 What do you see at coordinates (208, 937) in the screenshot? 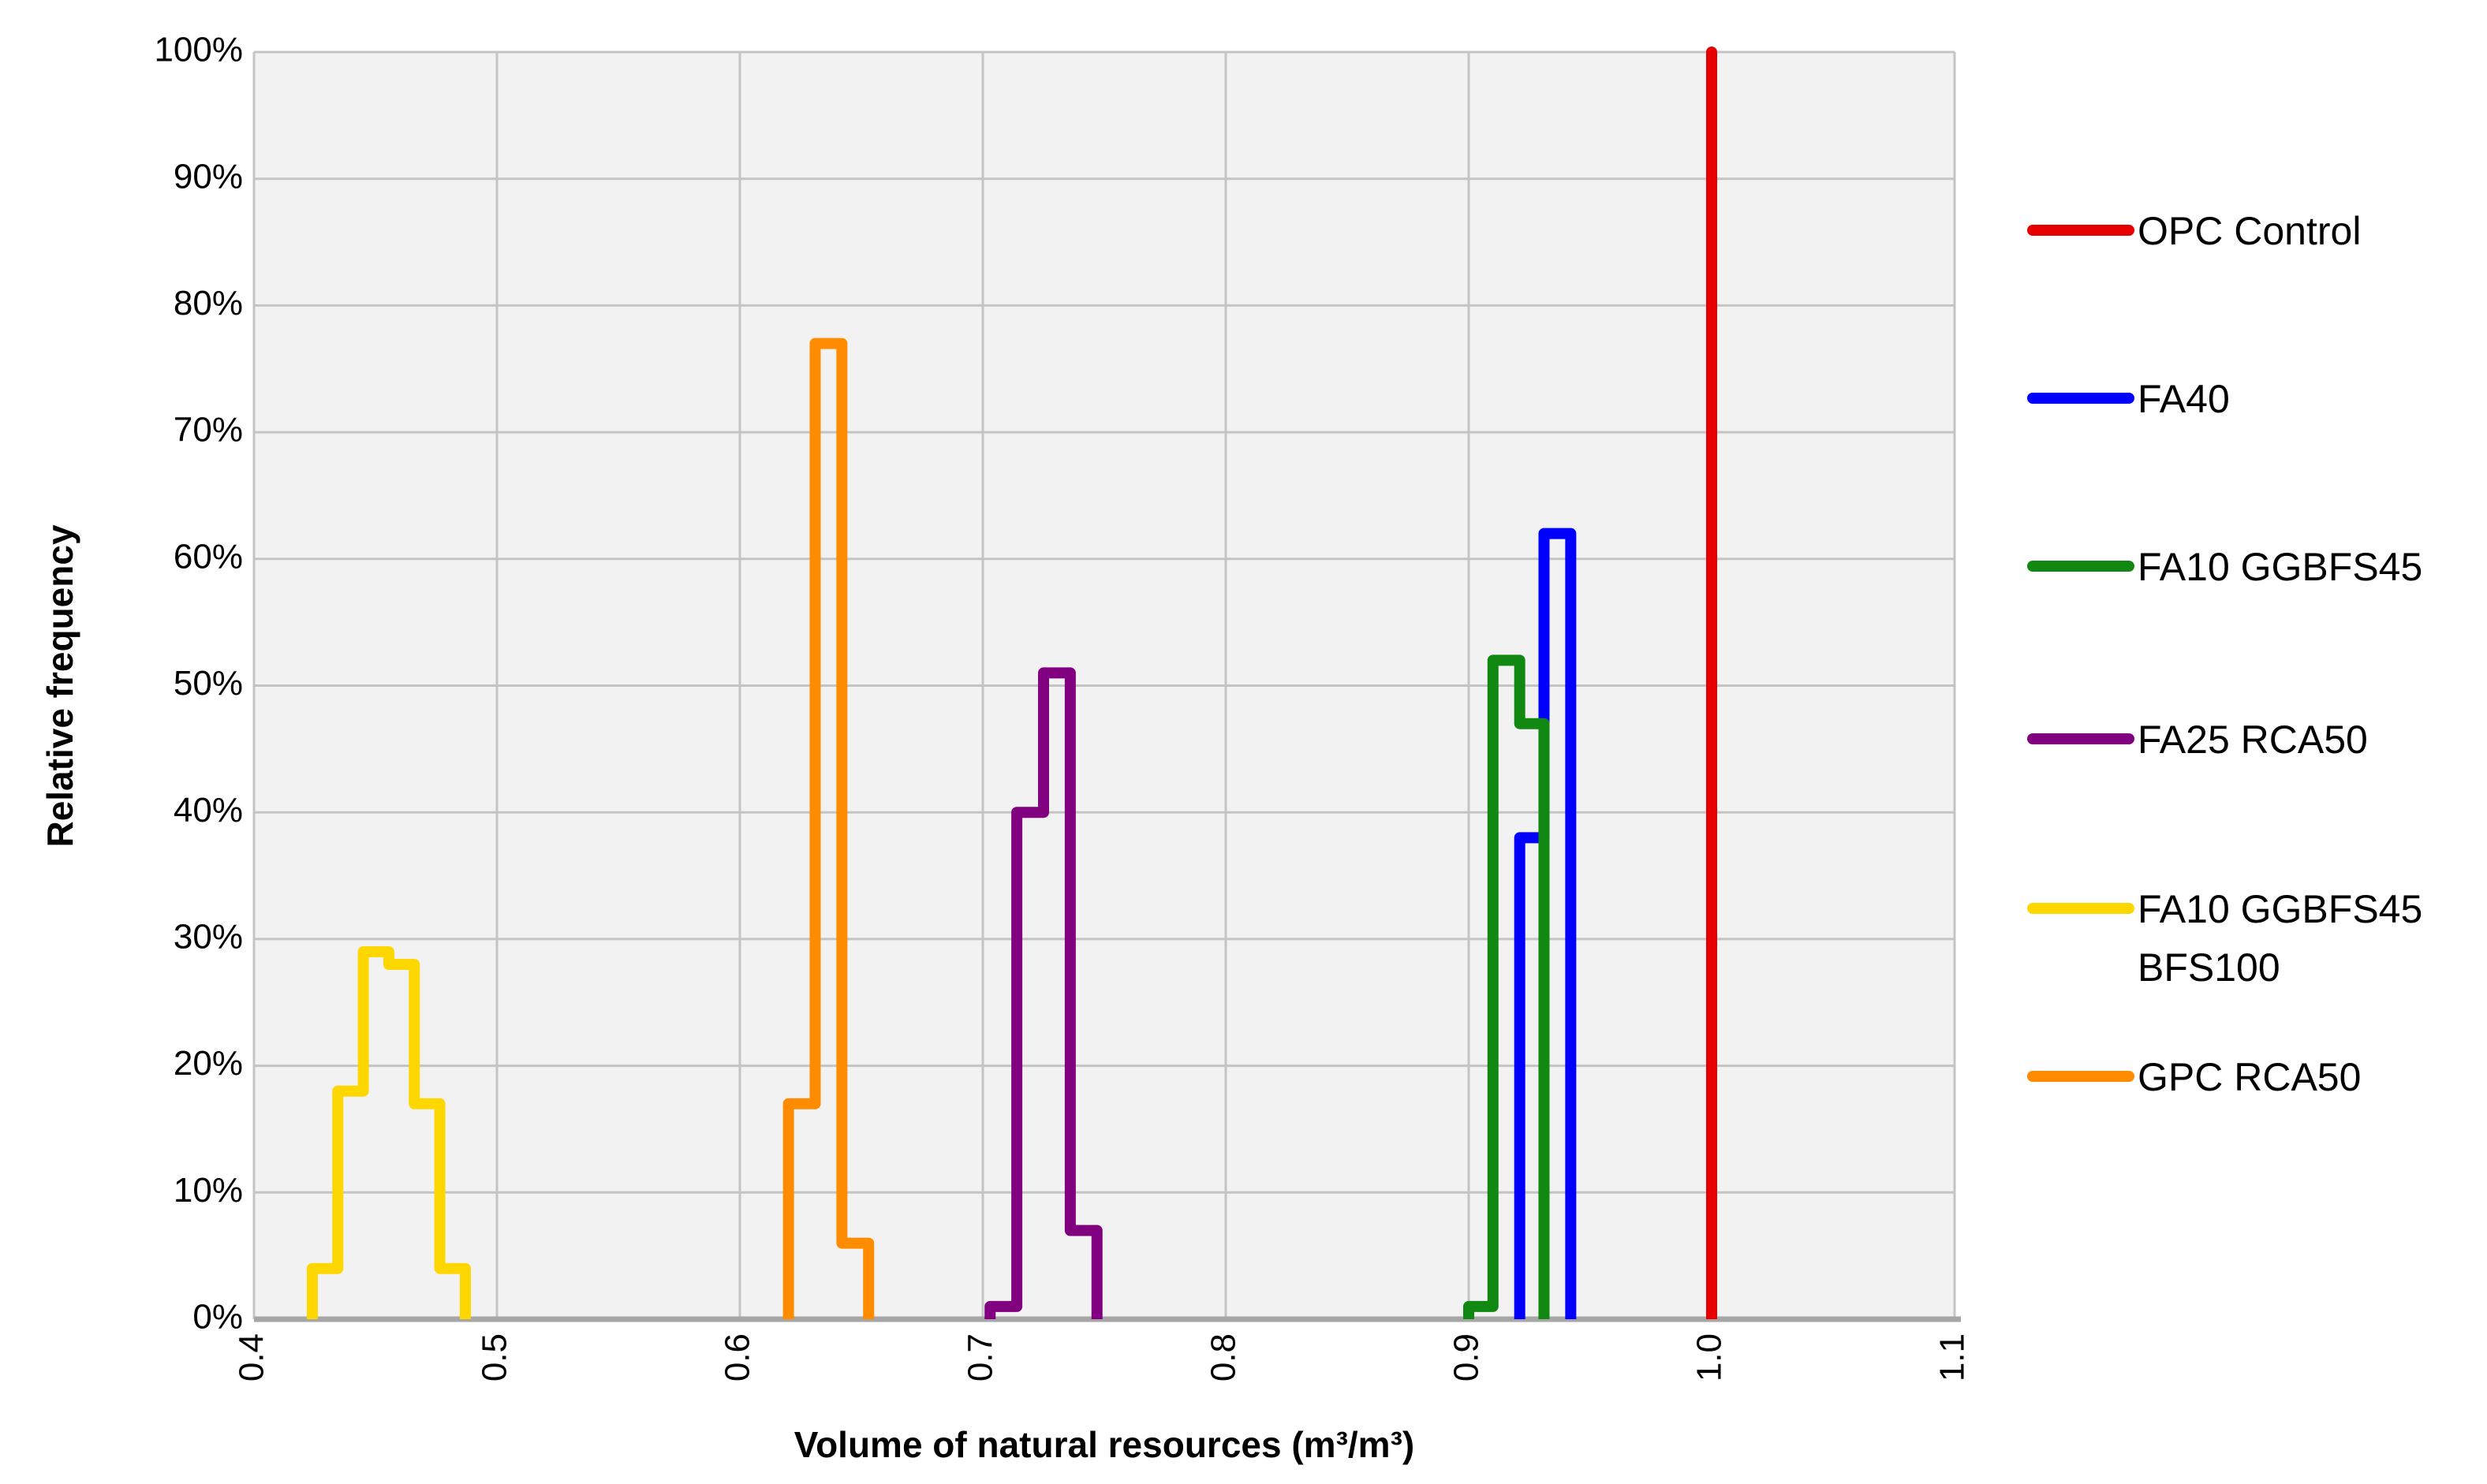
I see `y-tick-label: 30%` at bounding box center [208, 937].